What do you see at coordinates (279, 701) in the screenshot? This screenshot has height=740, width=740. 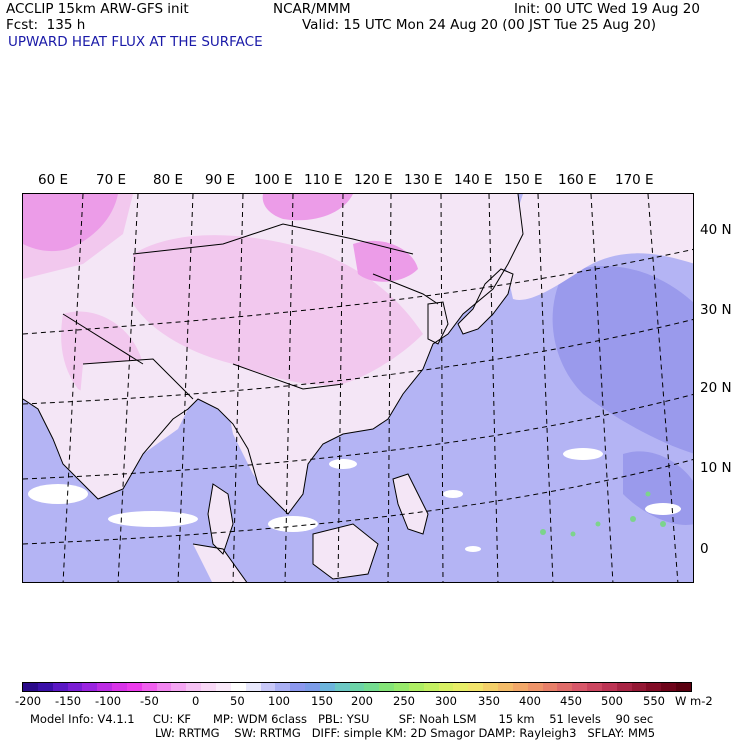 I see `colorbar-tick: 100` at bounding box center [279, 701].